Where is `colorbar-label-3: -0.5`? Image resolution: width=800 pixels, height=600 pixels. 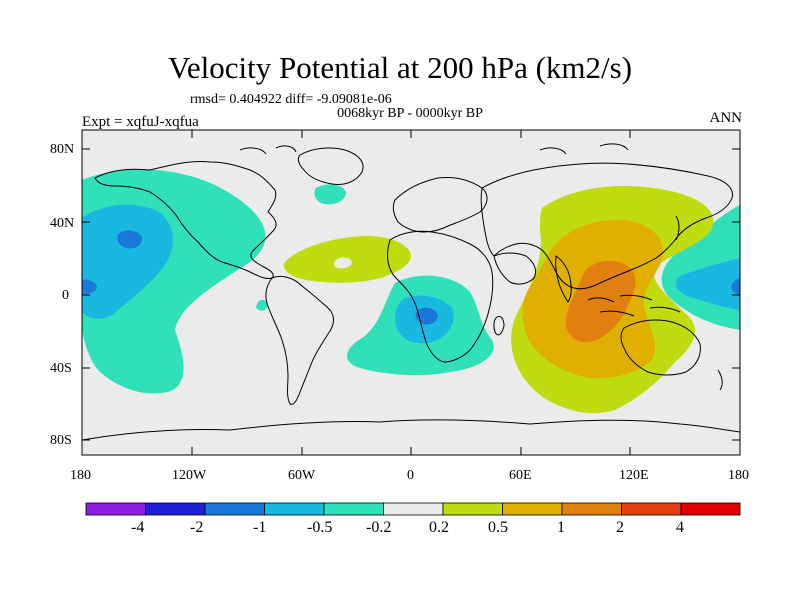 colorbar-label-3: -0.5 is located at coordinates (320, 527).